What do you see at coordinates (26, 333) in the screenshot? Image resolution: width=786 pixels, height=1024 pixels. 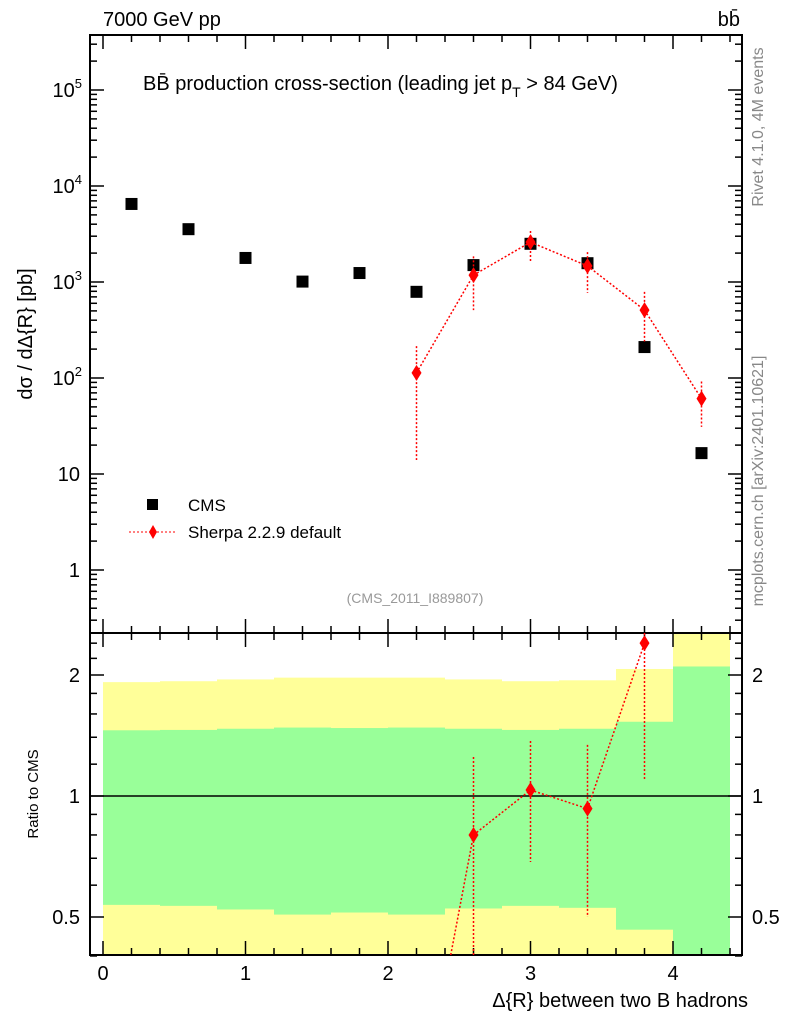 I see `y-axis-label: dσ / dΔ{R} [pb]` at bounding box center [26, 333].